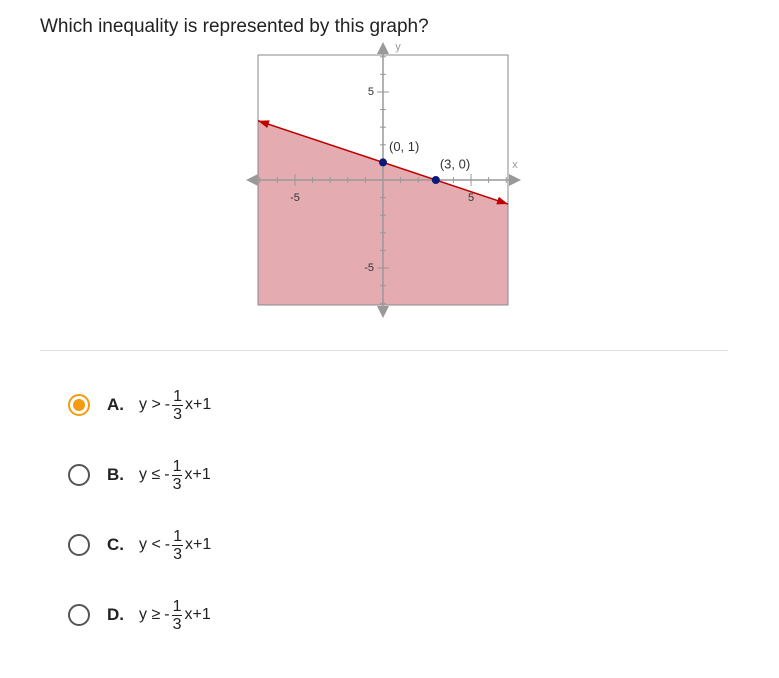 The image size is (779, 678). I want to click on relation: y <, so click(150, 544).